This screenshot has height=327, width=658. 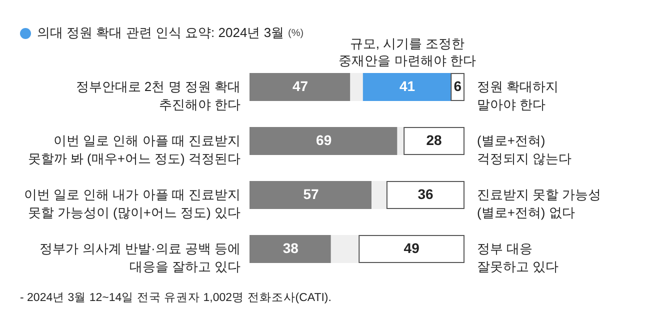 I want to click on data-label: 69, so click(x=324, y=140).